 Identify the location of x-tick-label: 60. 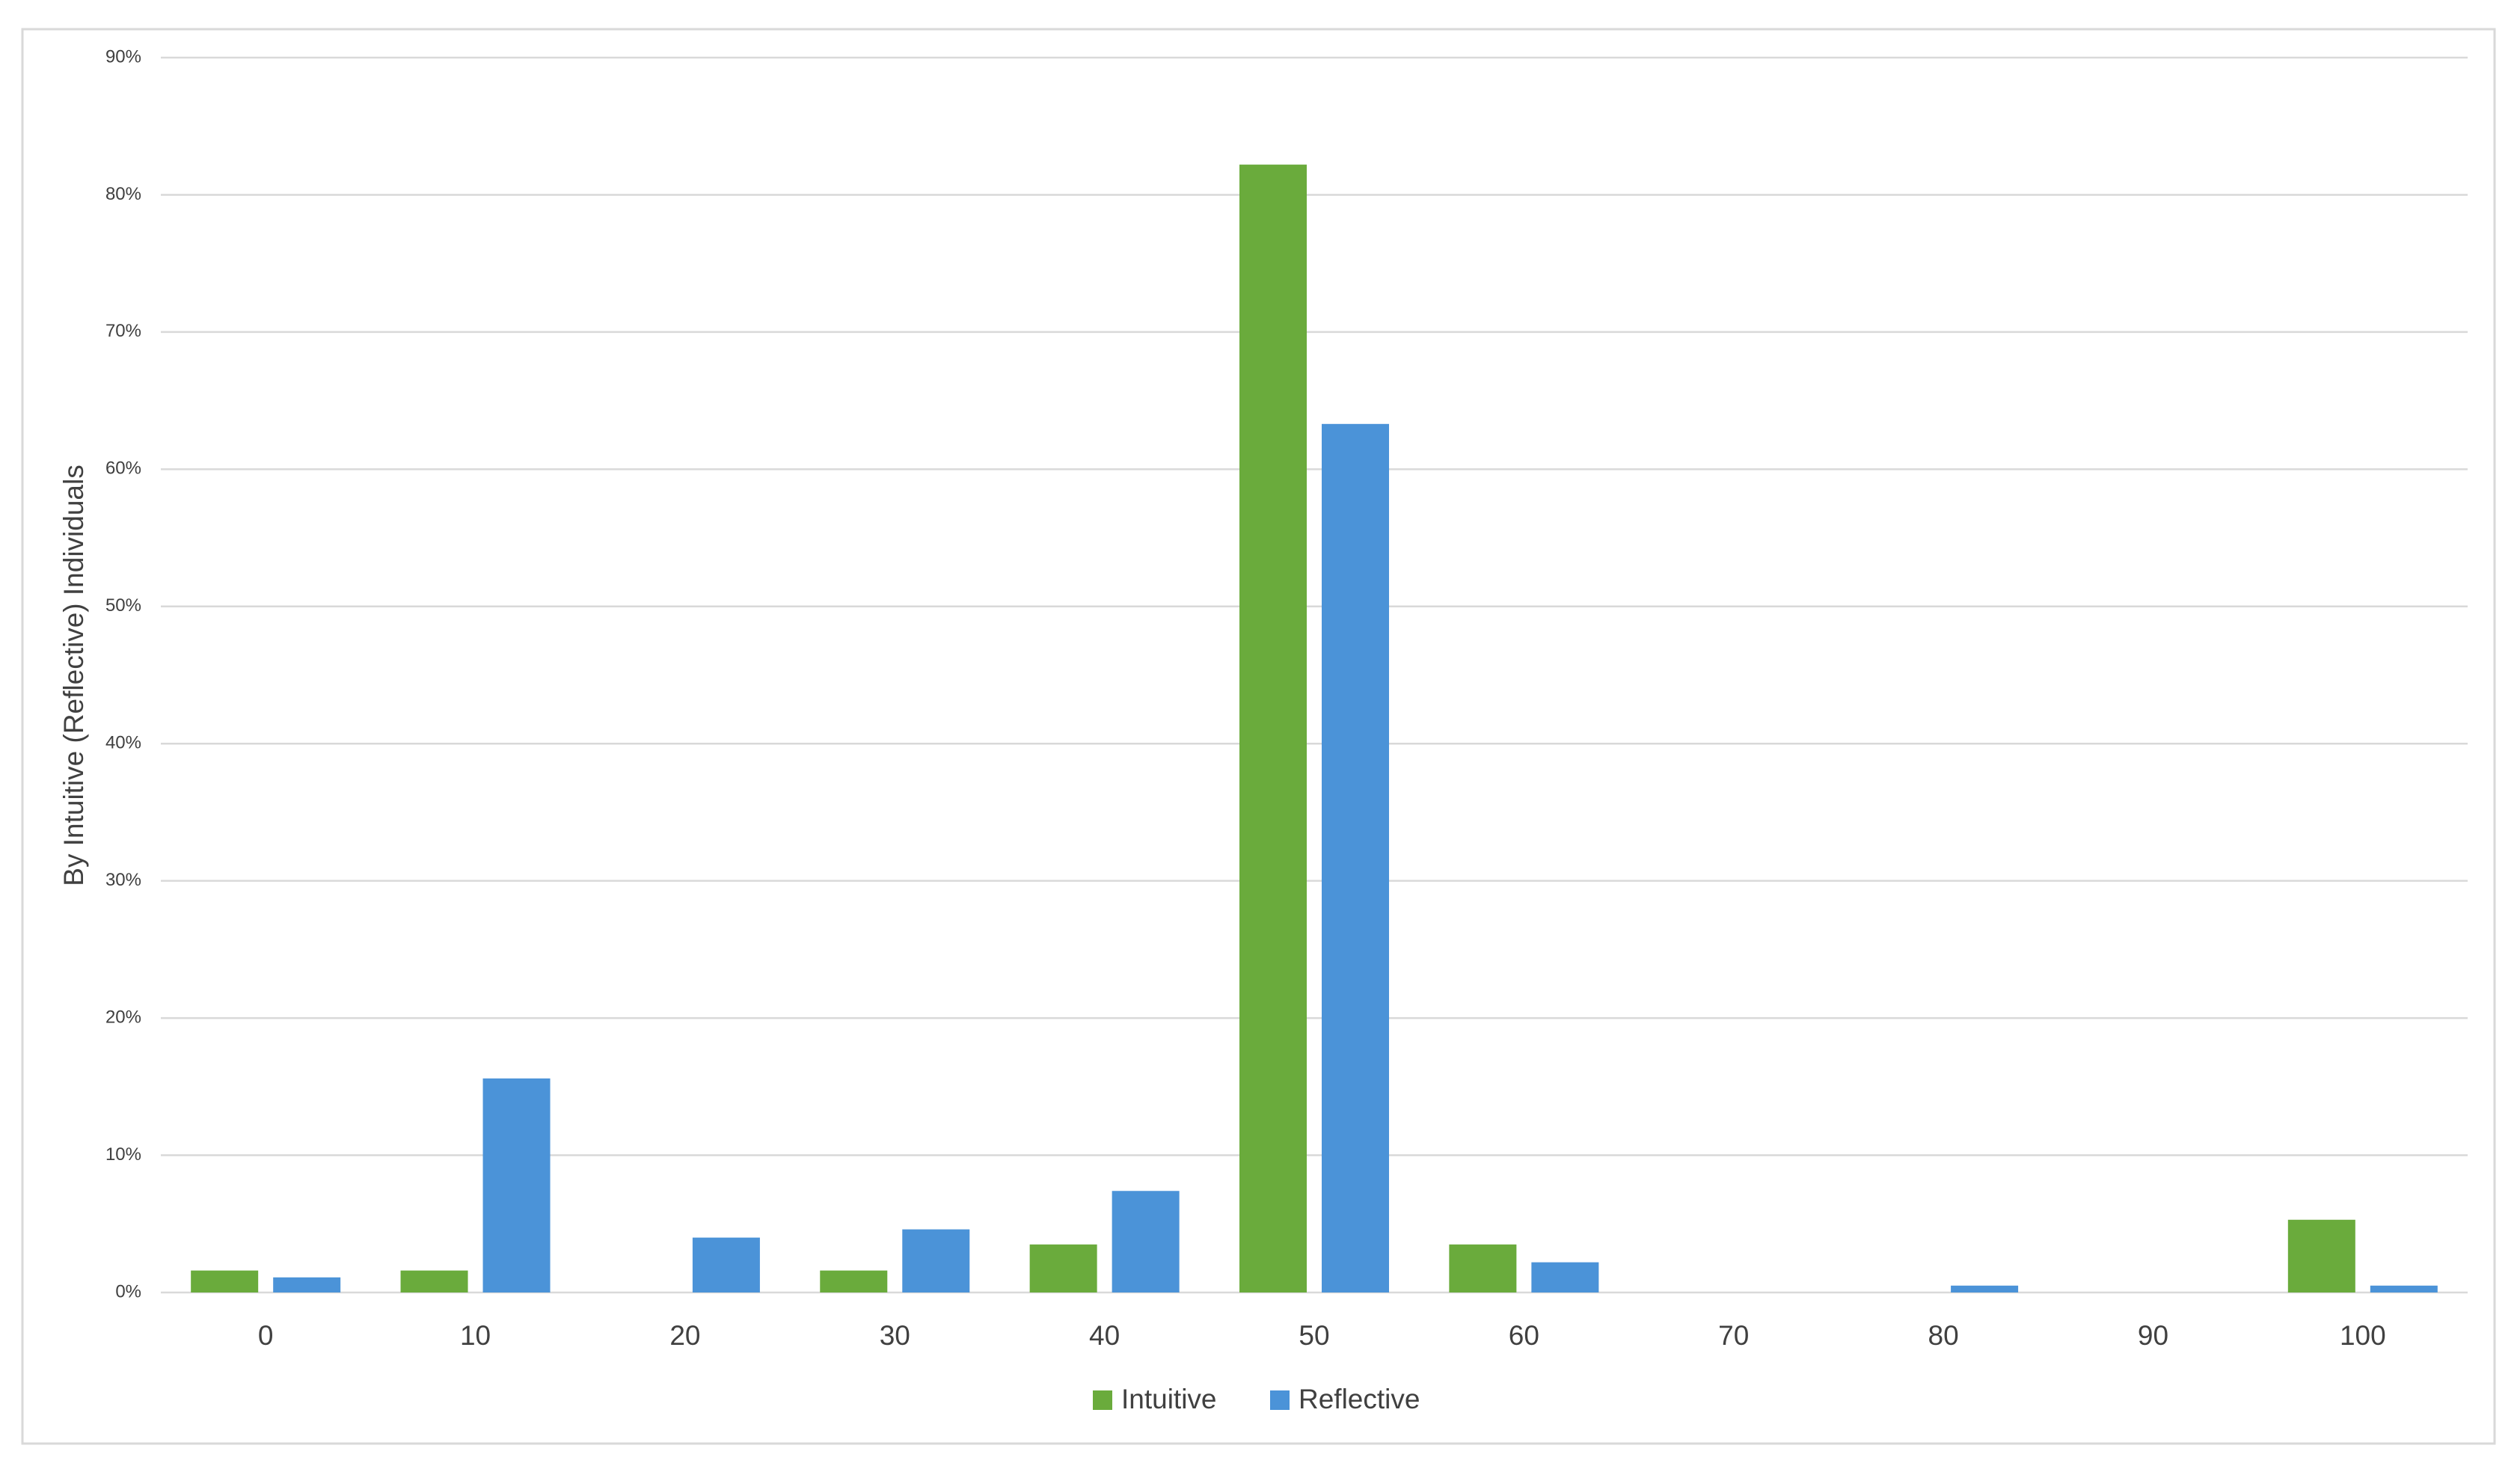
(1524, 1335).